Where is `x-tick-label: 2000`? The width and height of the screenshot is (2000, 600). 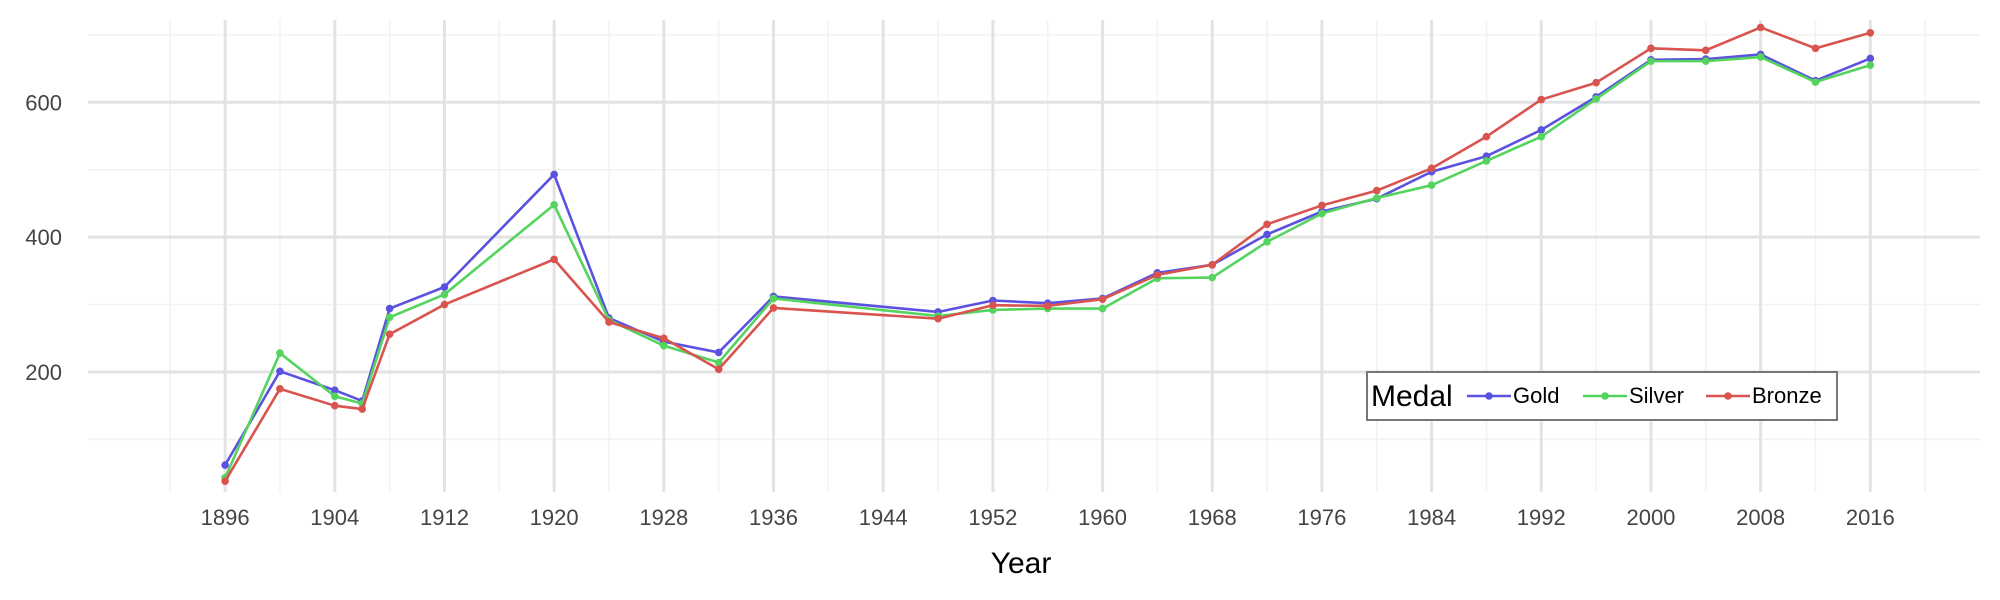
x-tick-label: 2000 is located at coordinates (1650, 517).